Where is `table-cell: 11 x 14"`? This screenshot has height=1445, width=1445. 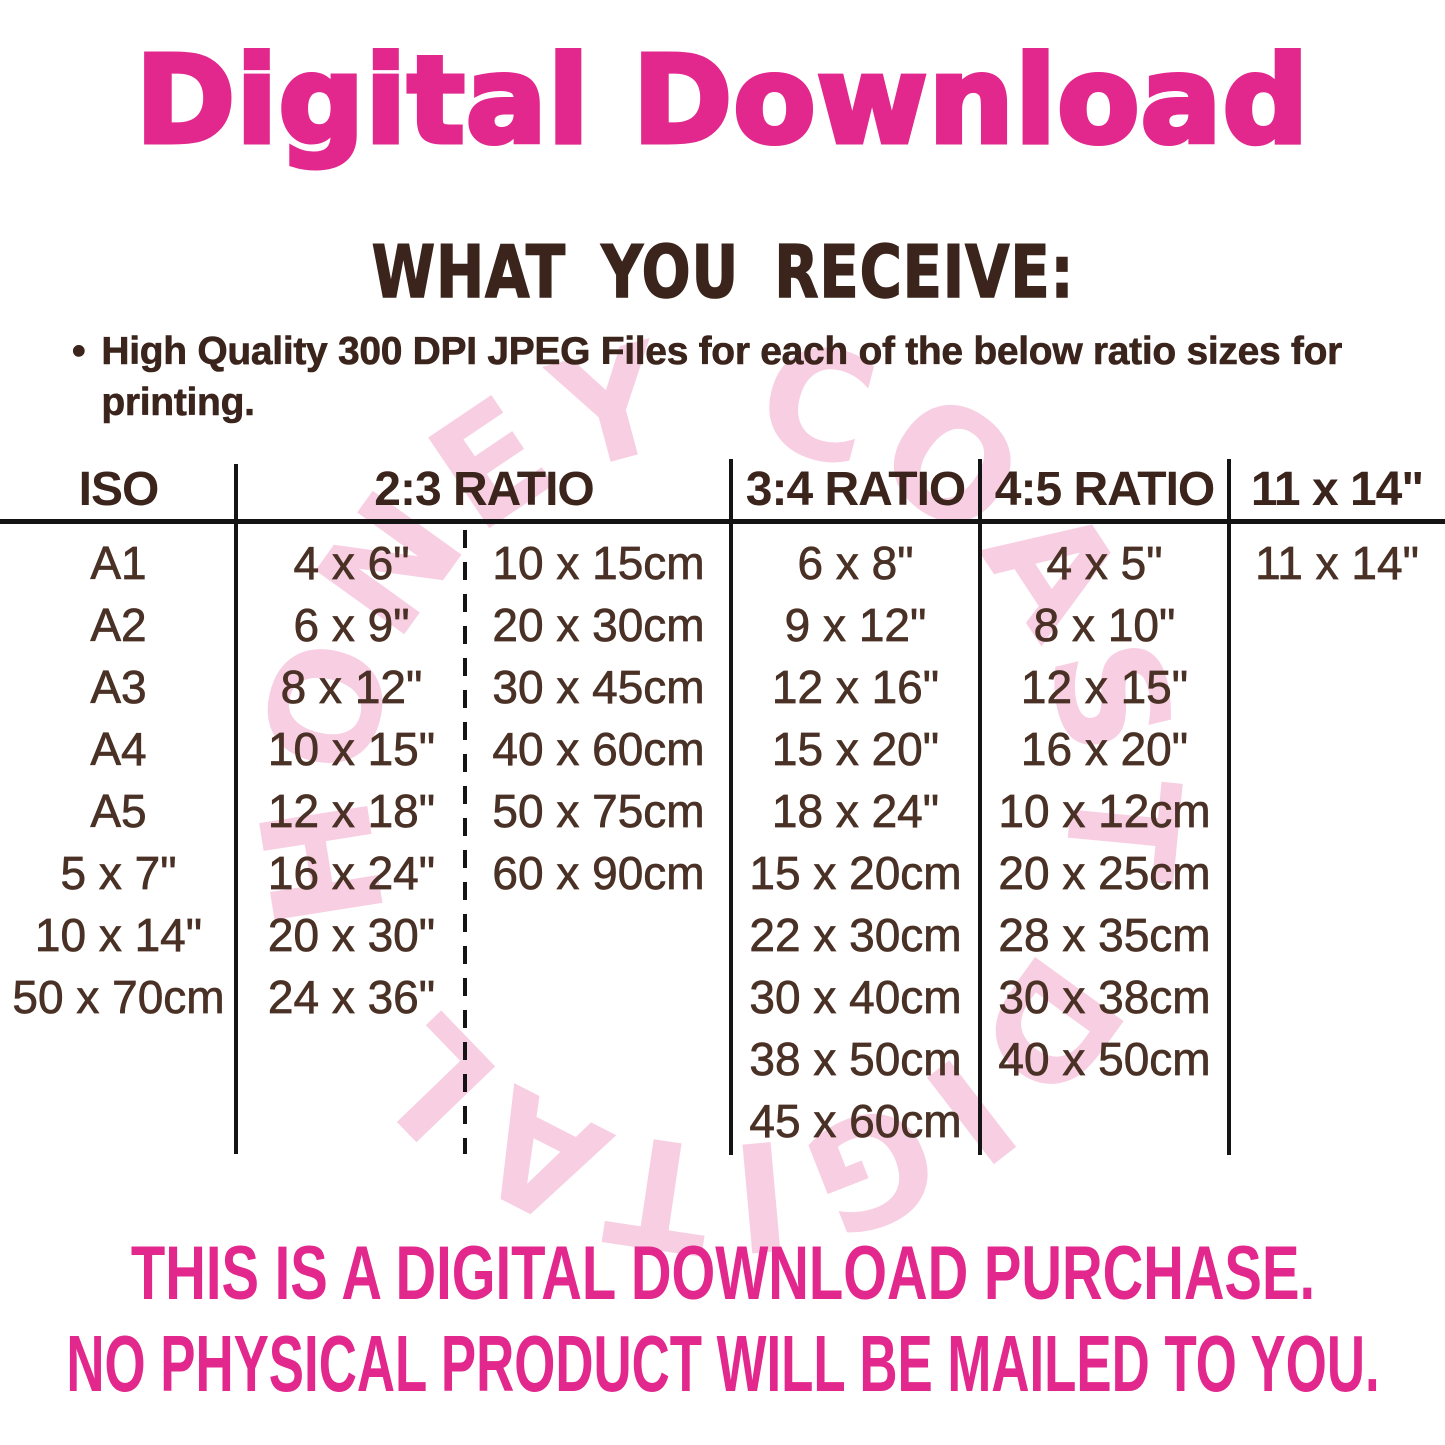
table-cell: 11 x 14" is located at coordinates (1337, 563).